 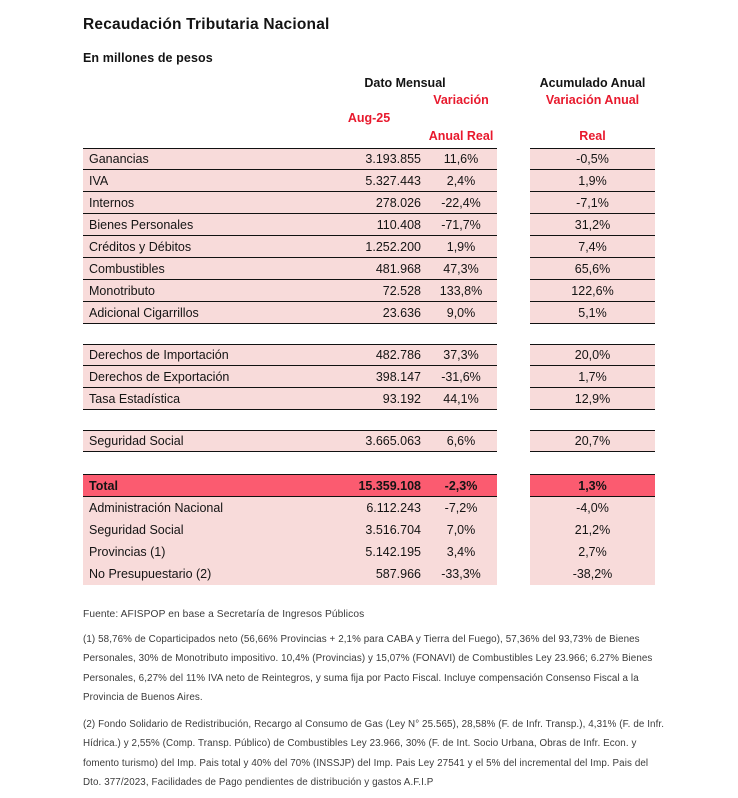 I want to click on row-variation: -33,3%, so click(x=461, y=574).